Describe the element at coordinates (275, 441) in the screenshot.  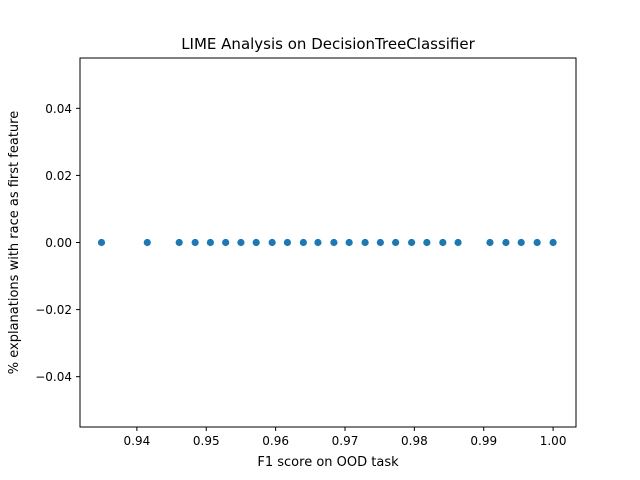
I see `x-tick-label: 0.96` at that location.